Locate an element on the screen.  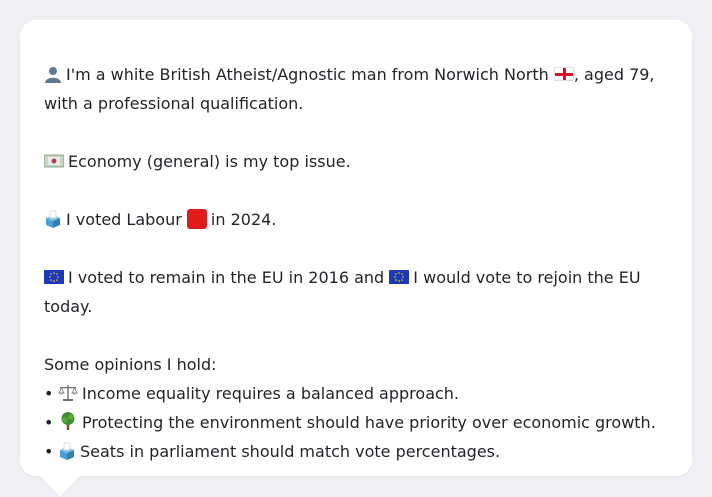
bio-line2-text: with a professional qualification. is located at coordinates (174, 103).